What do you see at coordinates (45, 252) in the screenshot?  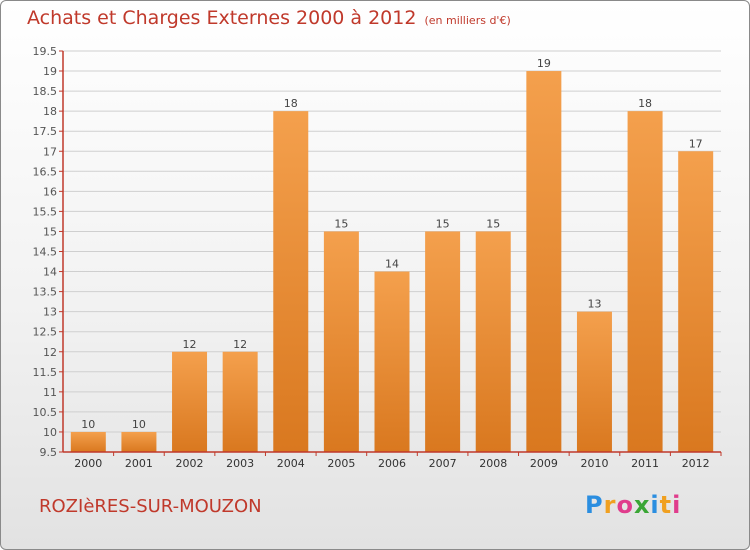 I see `y-tick-label: 14.5` at bounding box center [45, 252].